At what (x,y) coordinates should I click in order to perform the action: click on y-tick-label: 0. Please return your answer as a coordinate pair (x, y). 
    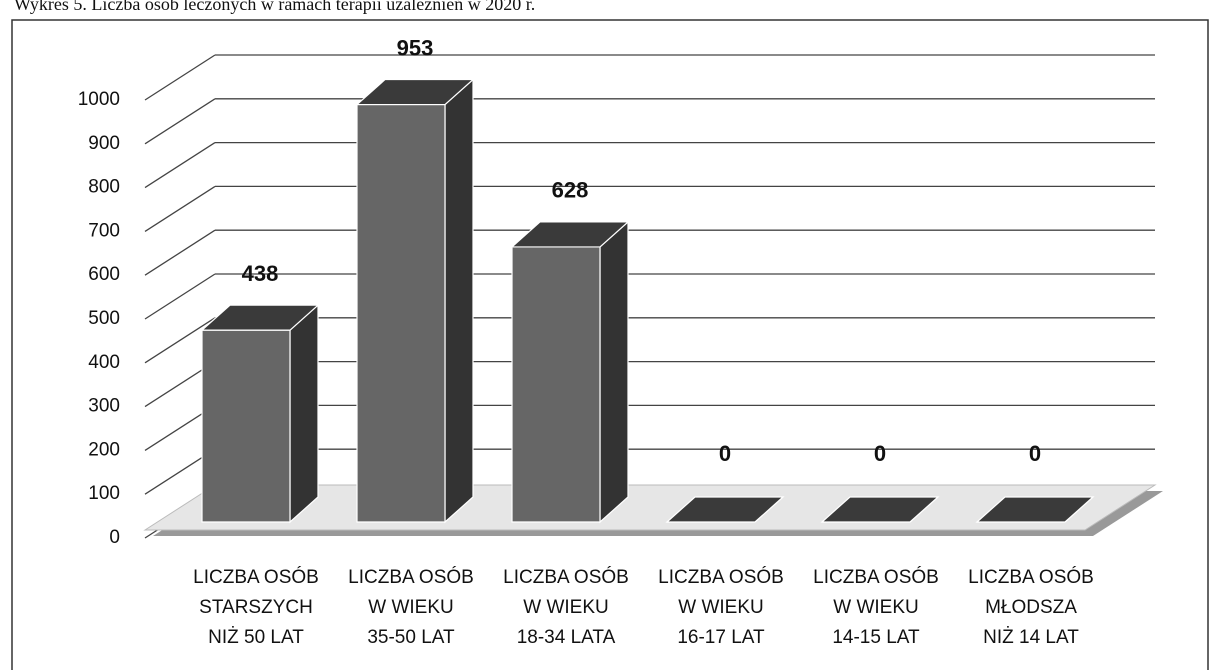
    Looking at the image, I should click on (114, 537).